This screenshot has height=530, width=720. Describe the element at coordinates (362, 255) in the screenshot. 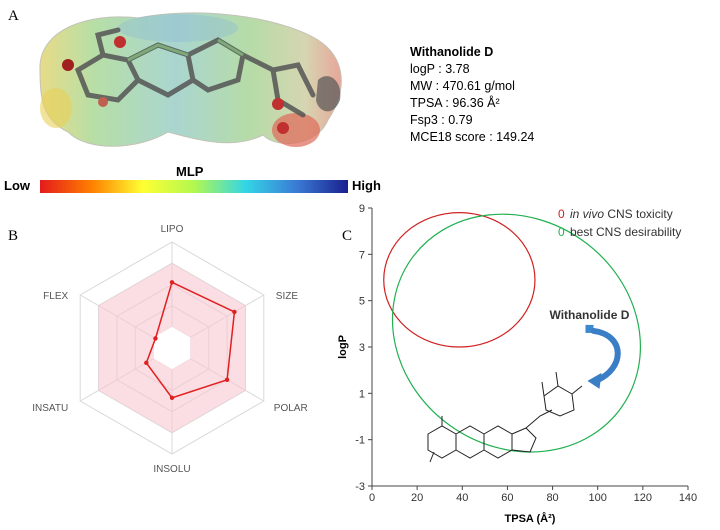

I see `y-tick-label: 7` at that location.